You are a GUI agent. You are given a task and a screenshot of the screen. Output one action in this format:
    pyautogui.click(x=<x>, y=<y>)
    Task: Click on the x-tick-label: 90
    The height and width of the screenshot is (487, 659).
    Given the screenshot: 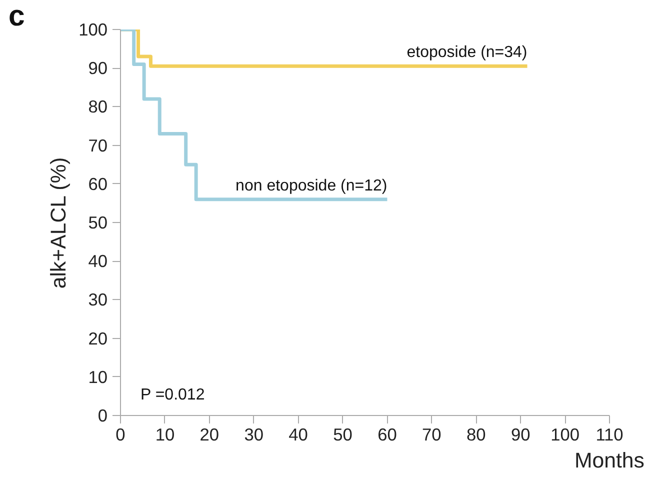 What is the action you would take?
    pyautogui.click(x=520, y=434)
    